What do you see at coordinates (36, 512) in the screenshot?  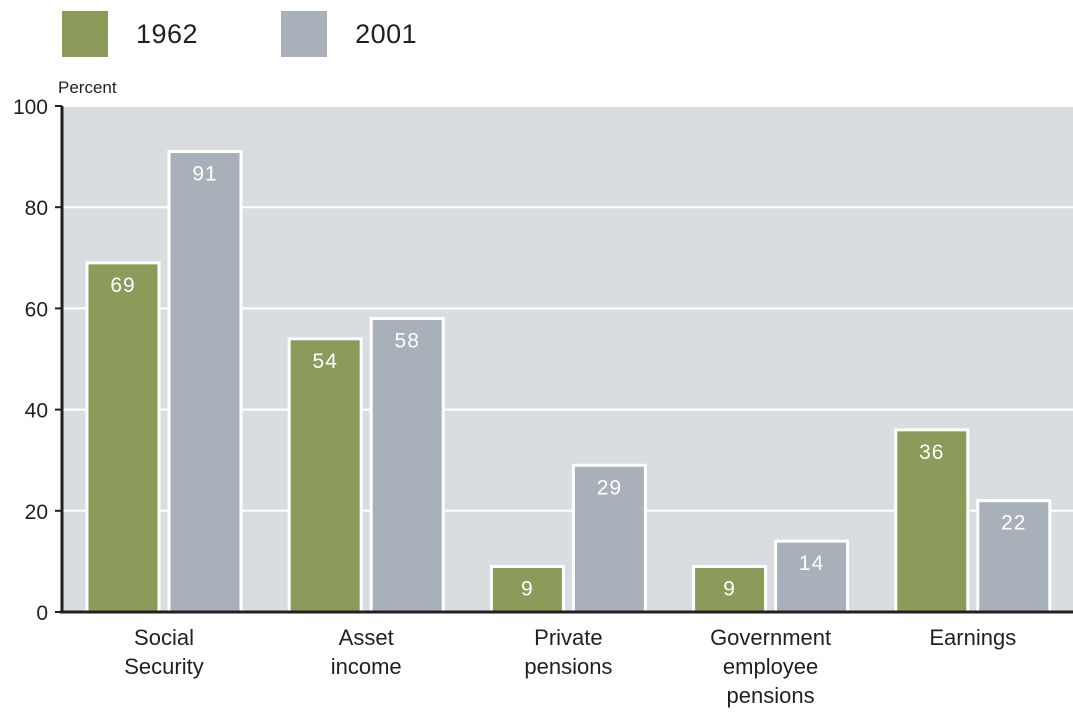 I see `y-tick-label: 20` at bounding box center [36, 512].